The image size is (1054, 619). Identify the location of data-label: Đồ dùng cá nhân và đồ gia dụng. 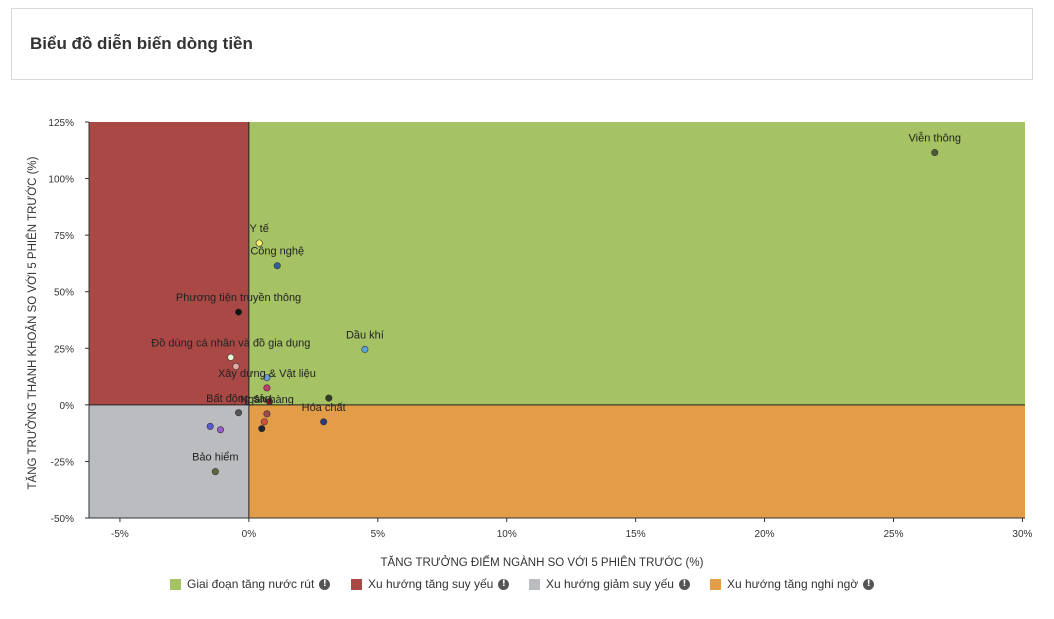
(230, 343).